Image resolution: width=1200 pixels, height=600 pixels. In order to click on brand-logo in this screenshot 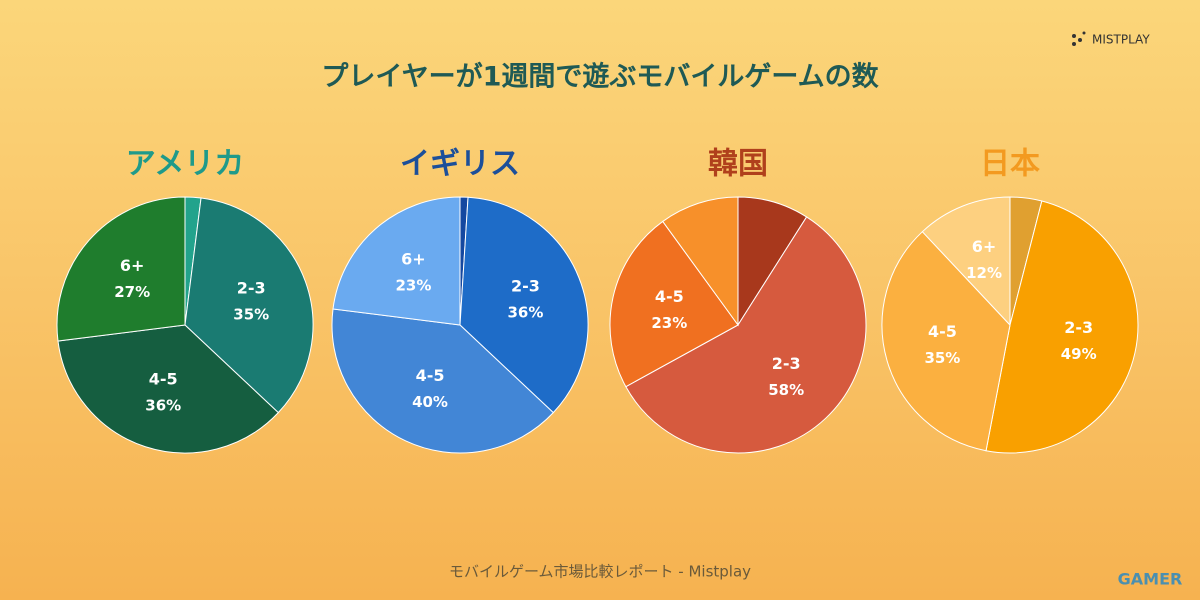, I will do `click(1079, 38)`.